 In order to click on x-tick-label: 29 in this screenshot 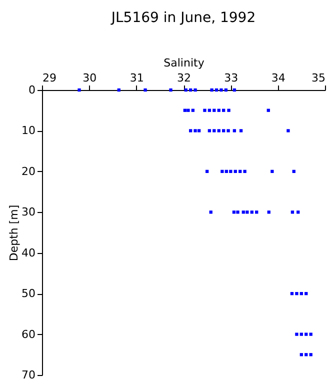, I will do `click(49, 78)`.